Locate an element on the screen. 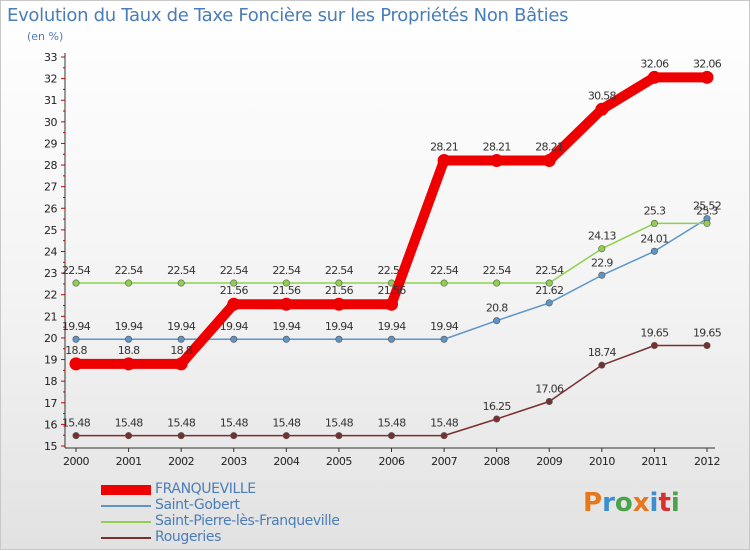 This screenshot has width=750, height=551. y-tick-label: 32 is located at coordinates (50, 79).